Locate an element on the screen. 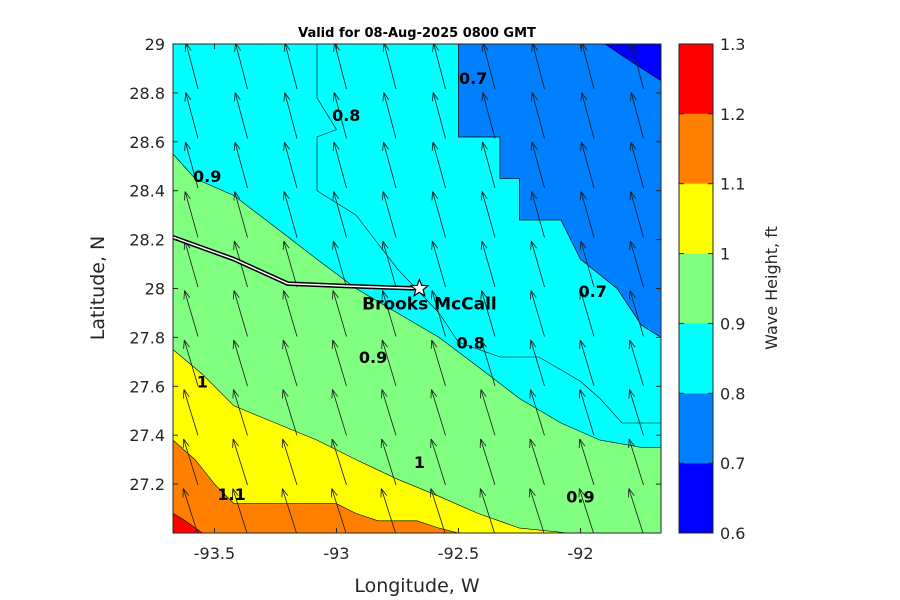 This screenshot has height=600, width=900. contour-label: 1.1 is located at coordinates (231, 494).